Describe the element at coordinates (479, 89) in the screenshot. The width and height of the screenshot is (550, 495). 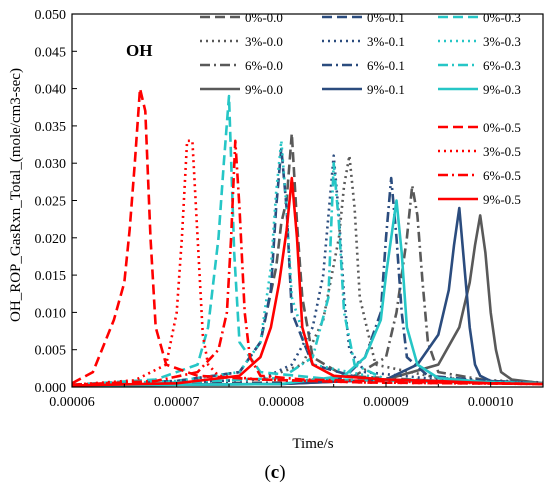
I see `legend-item-9%-0.3: 9%-0.3` at that location.